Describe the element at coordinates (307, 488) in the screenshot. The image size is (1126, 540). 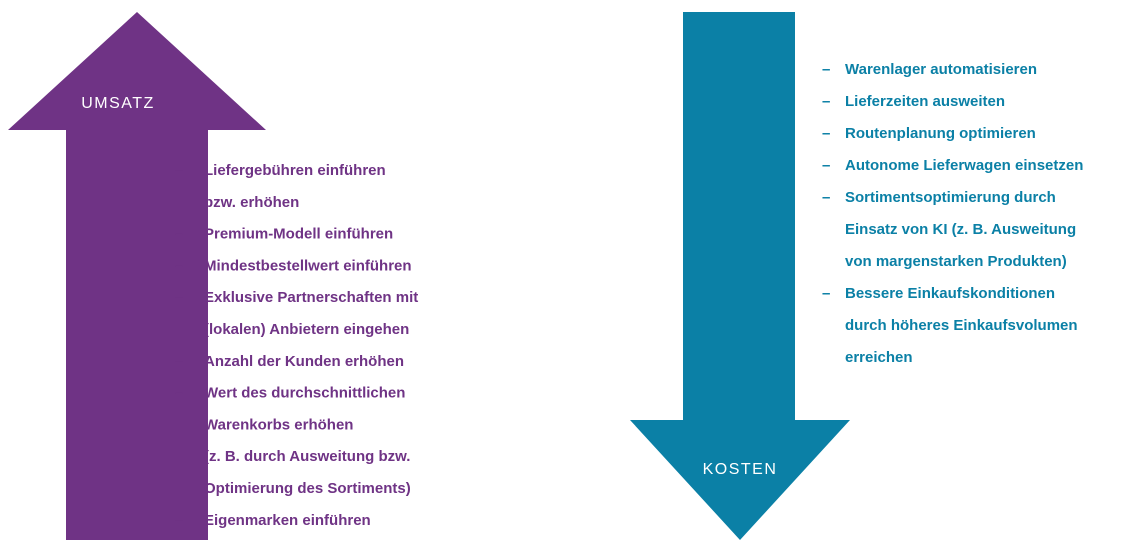
I see `list-item: Optimierung des Sortiments)` at that location.